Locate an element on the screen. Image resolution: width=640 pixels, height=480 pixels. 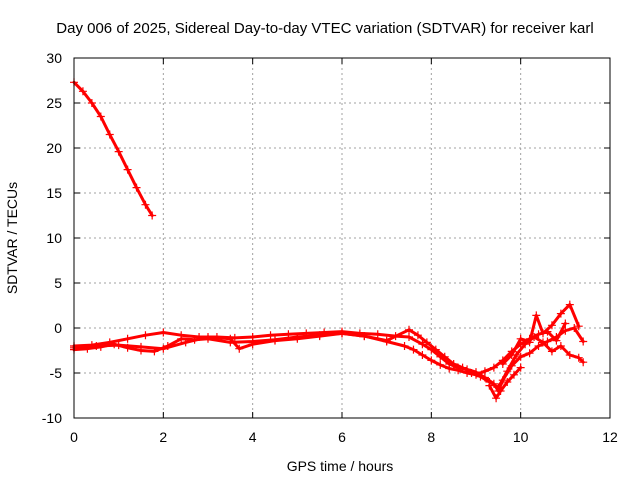
y-tick-label: 0 is located at coordinates (58, 328).